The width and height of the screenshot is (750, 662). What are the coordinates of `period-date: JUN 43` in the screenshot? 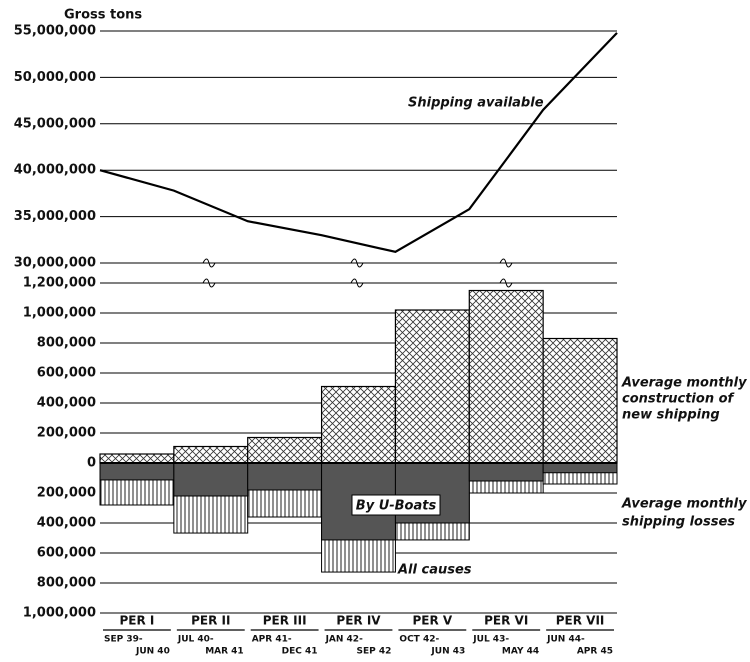 It's located at (447, 652).